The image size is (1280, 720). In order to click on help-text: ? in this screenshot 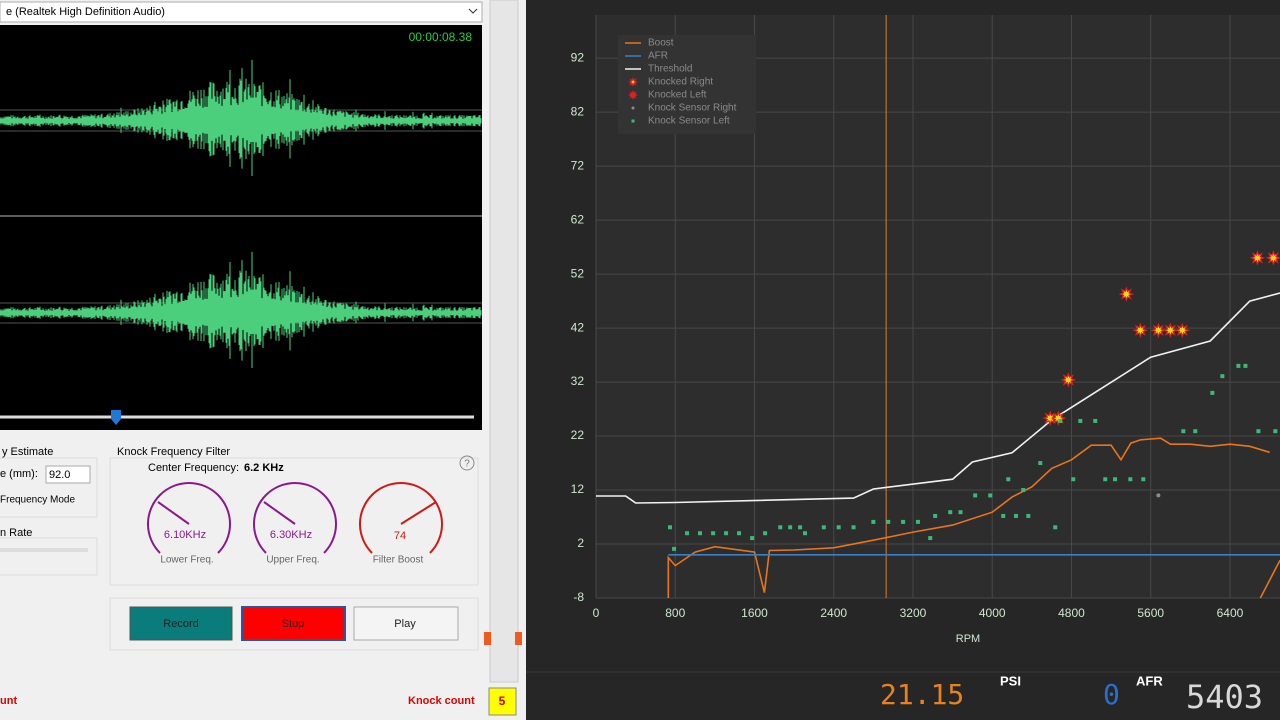, I will do `click(467, 464)`.